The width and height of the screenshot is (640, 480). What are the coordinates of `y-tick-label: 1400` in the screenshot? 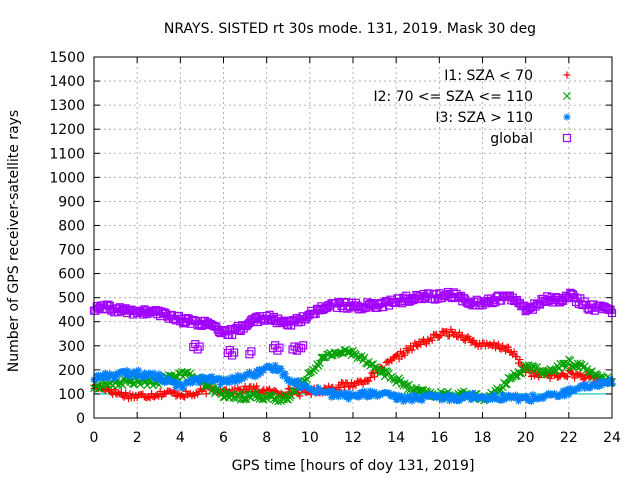 It's located at (67, 82).